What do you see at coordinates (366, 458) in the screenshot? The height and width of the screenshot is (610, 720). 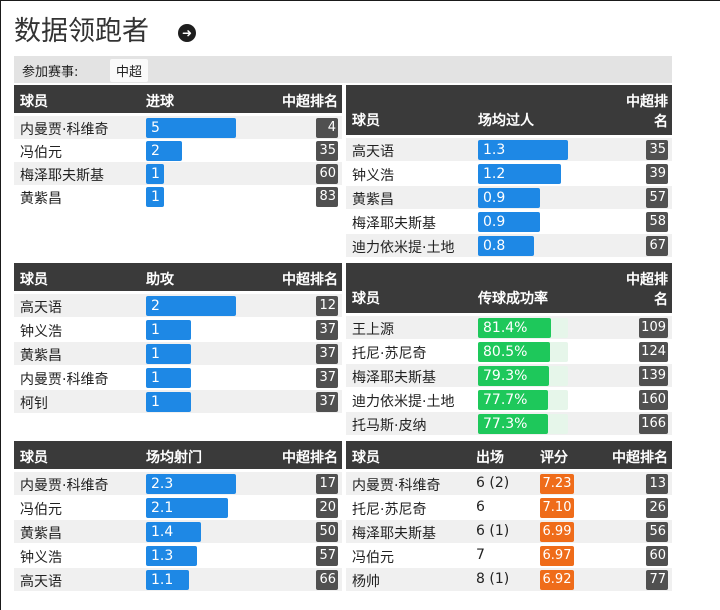 I see `ratings-header-player: 球员` at bounding box center [366, 458].